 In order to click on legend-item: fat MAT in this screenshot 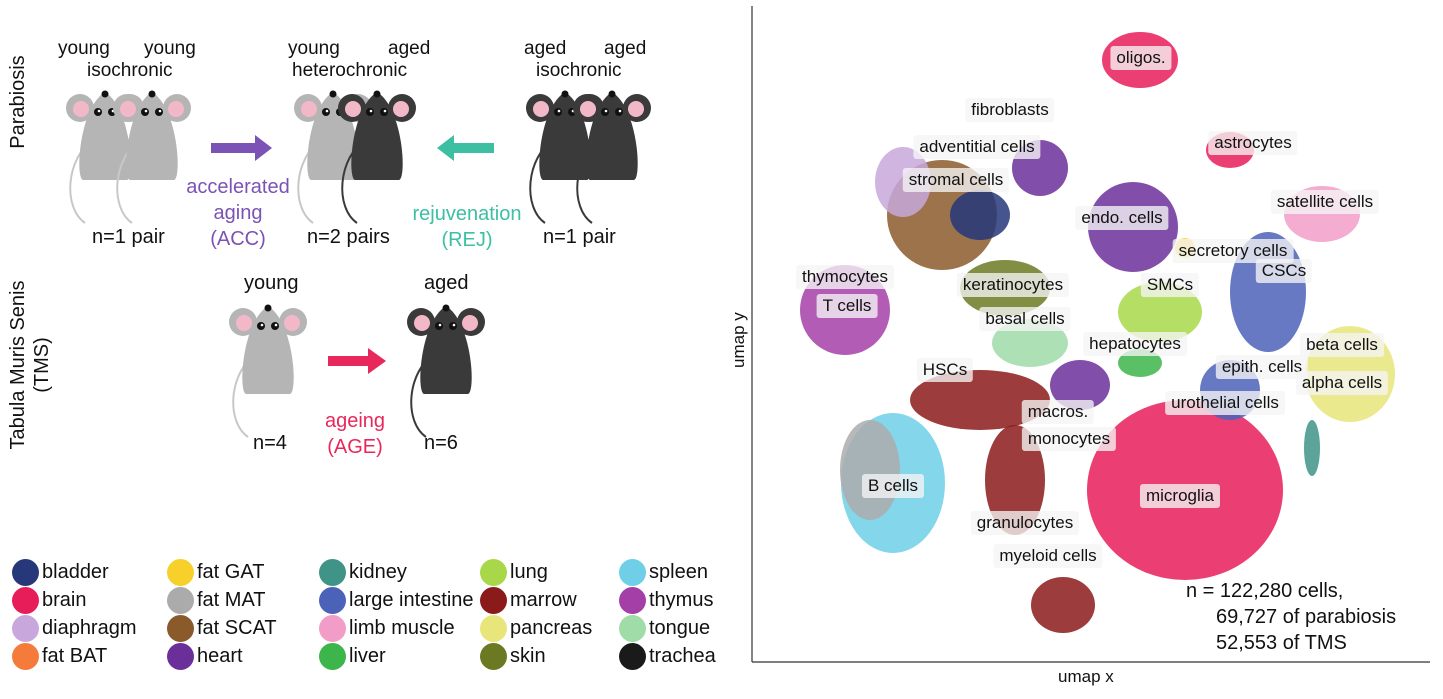, I will do `click(216, 600)`.